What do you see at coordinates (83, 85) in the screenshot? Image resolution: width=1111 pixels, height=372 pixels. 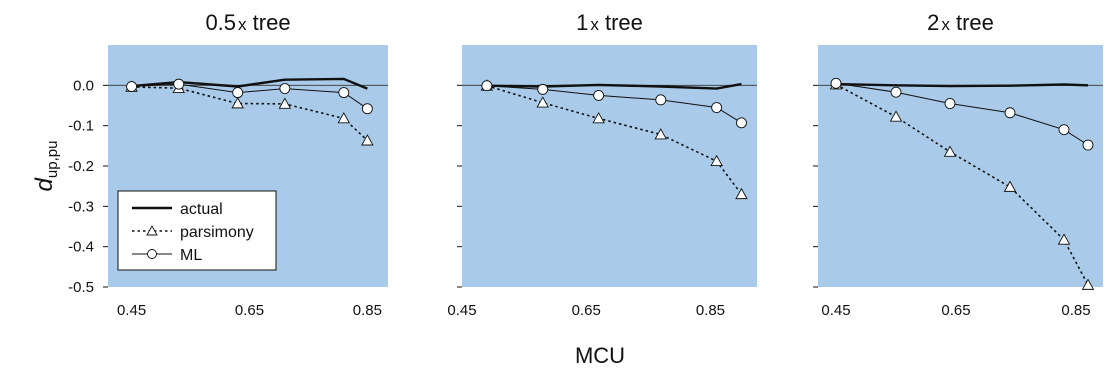 I see `y-tick-label: 0.0` at bounding box center [83, 85].